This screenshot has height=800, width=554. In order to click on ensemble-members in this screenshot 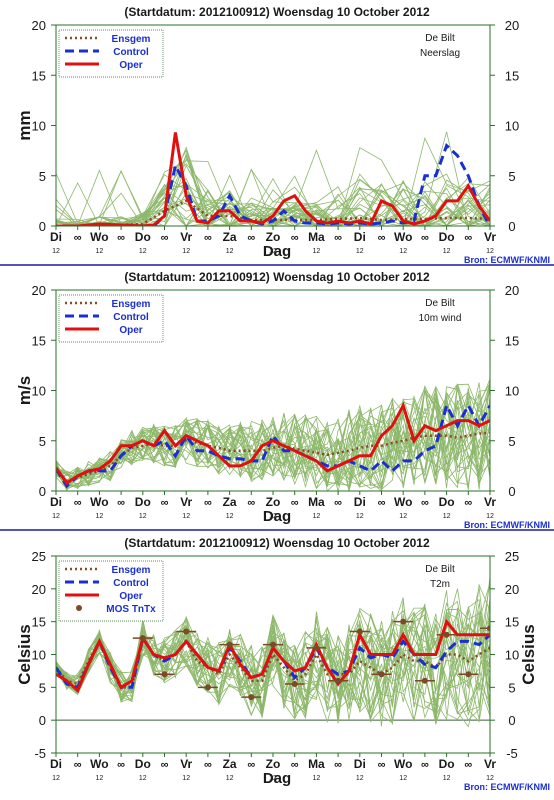, I will do `click(273, 434)`.